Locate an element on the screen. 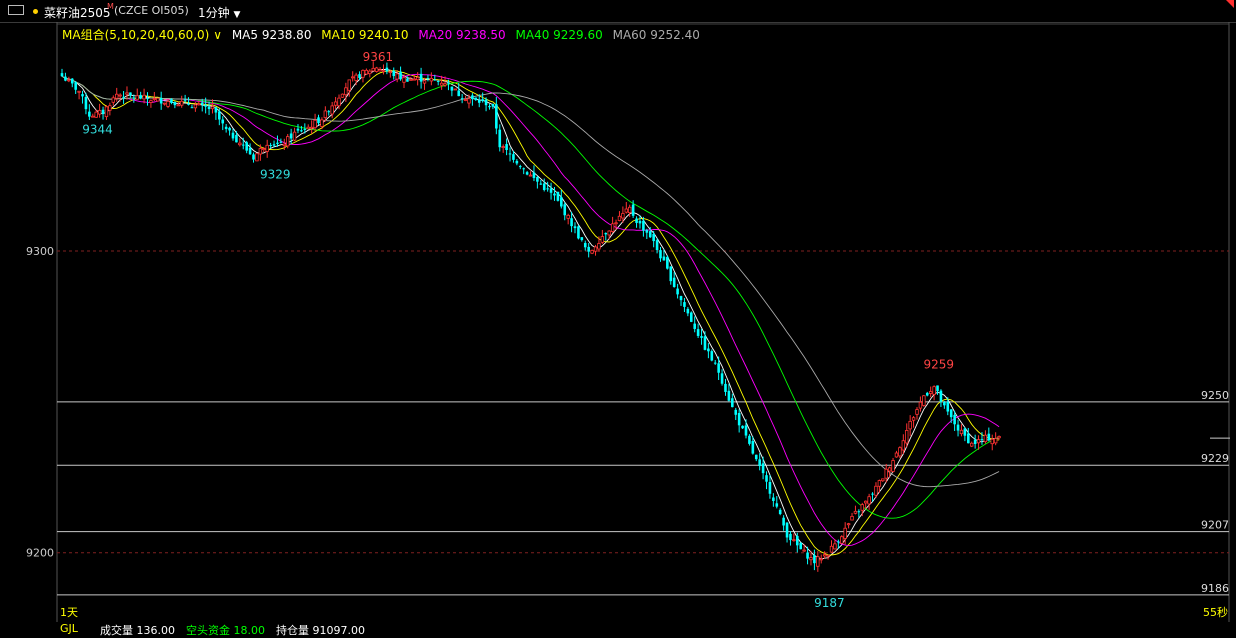 The width and height of the screenshot is (1236, 638). right-price-label-9229: 9229 is located at coordinates (1215, 458).